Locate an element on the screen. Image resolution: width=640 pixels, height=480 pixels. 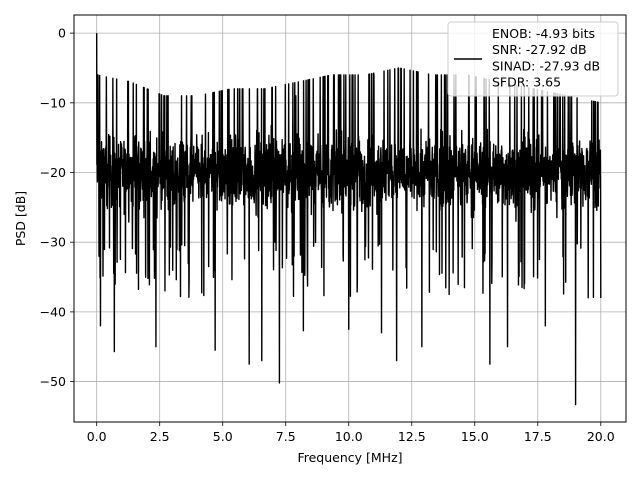
legend-box is located at coordinates (533, 59).